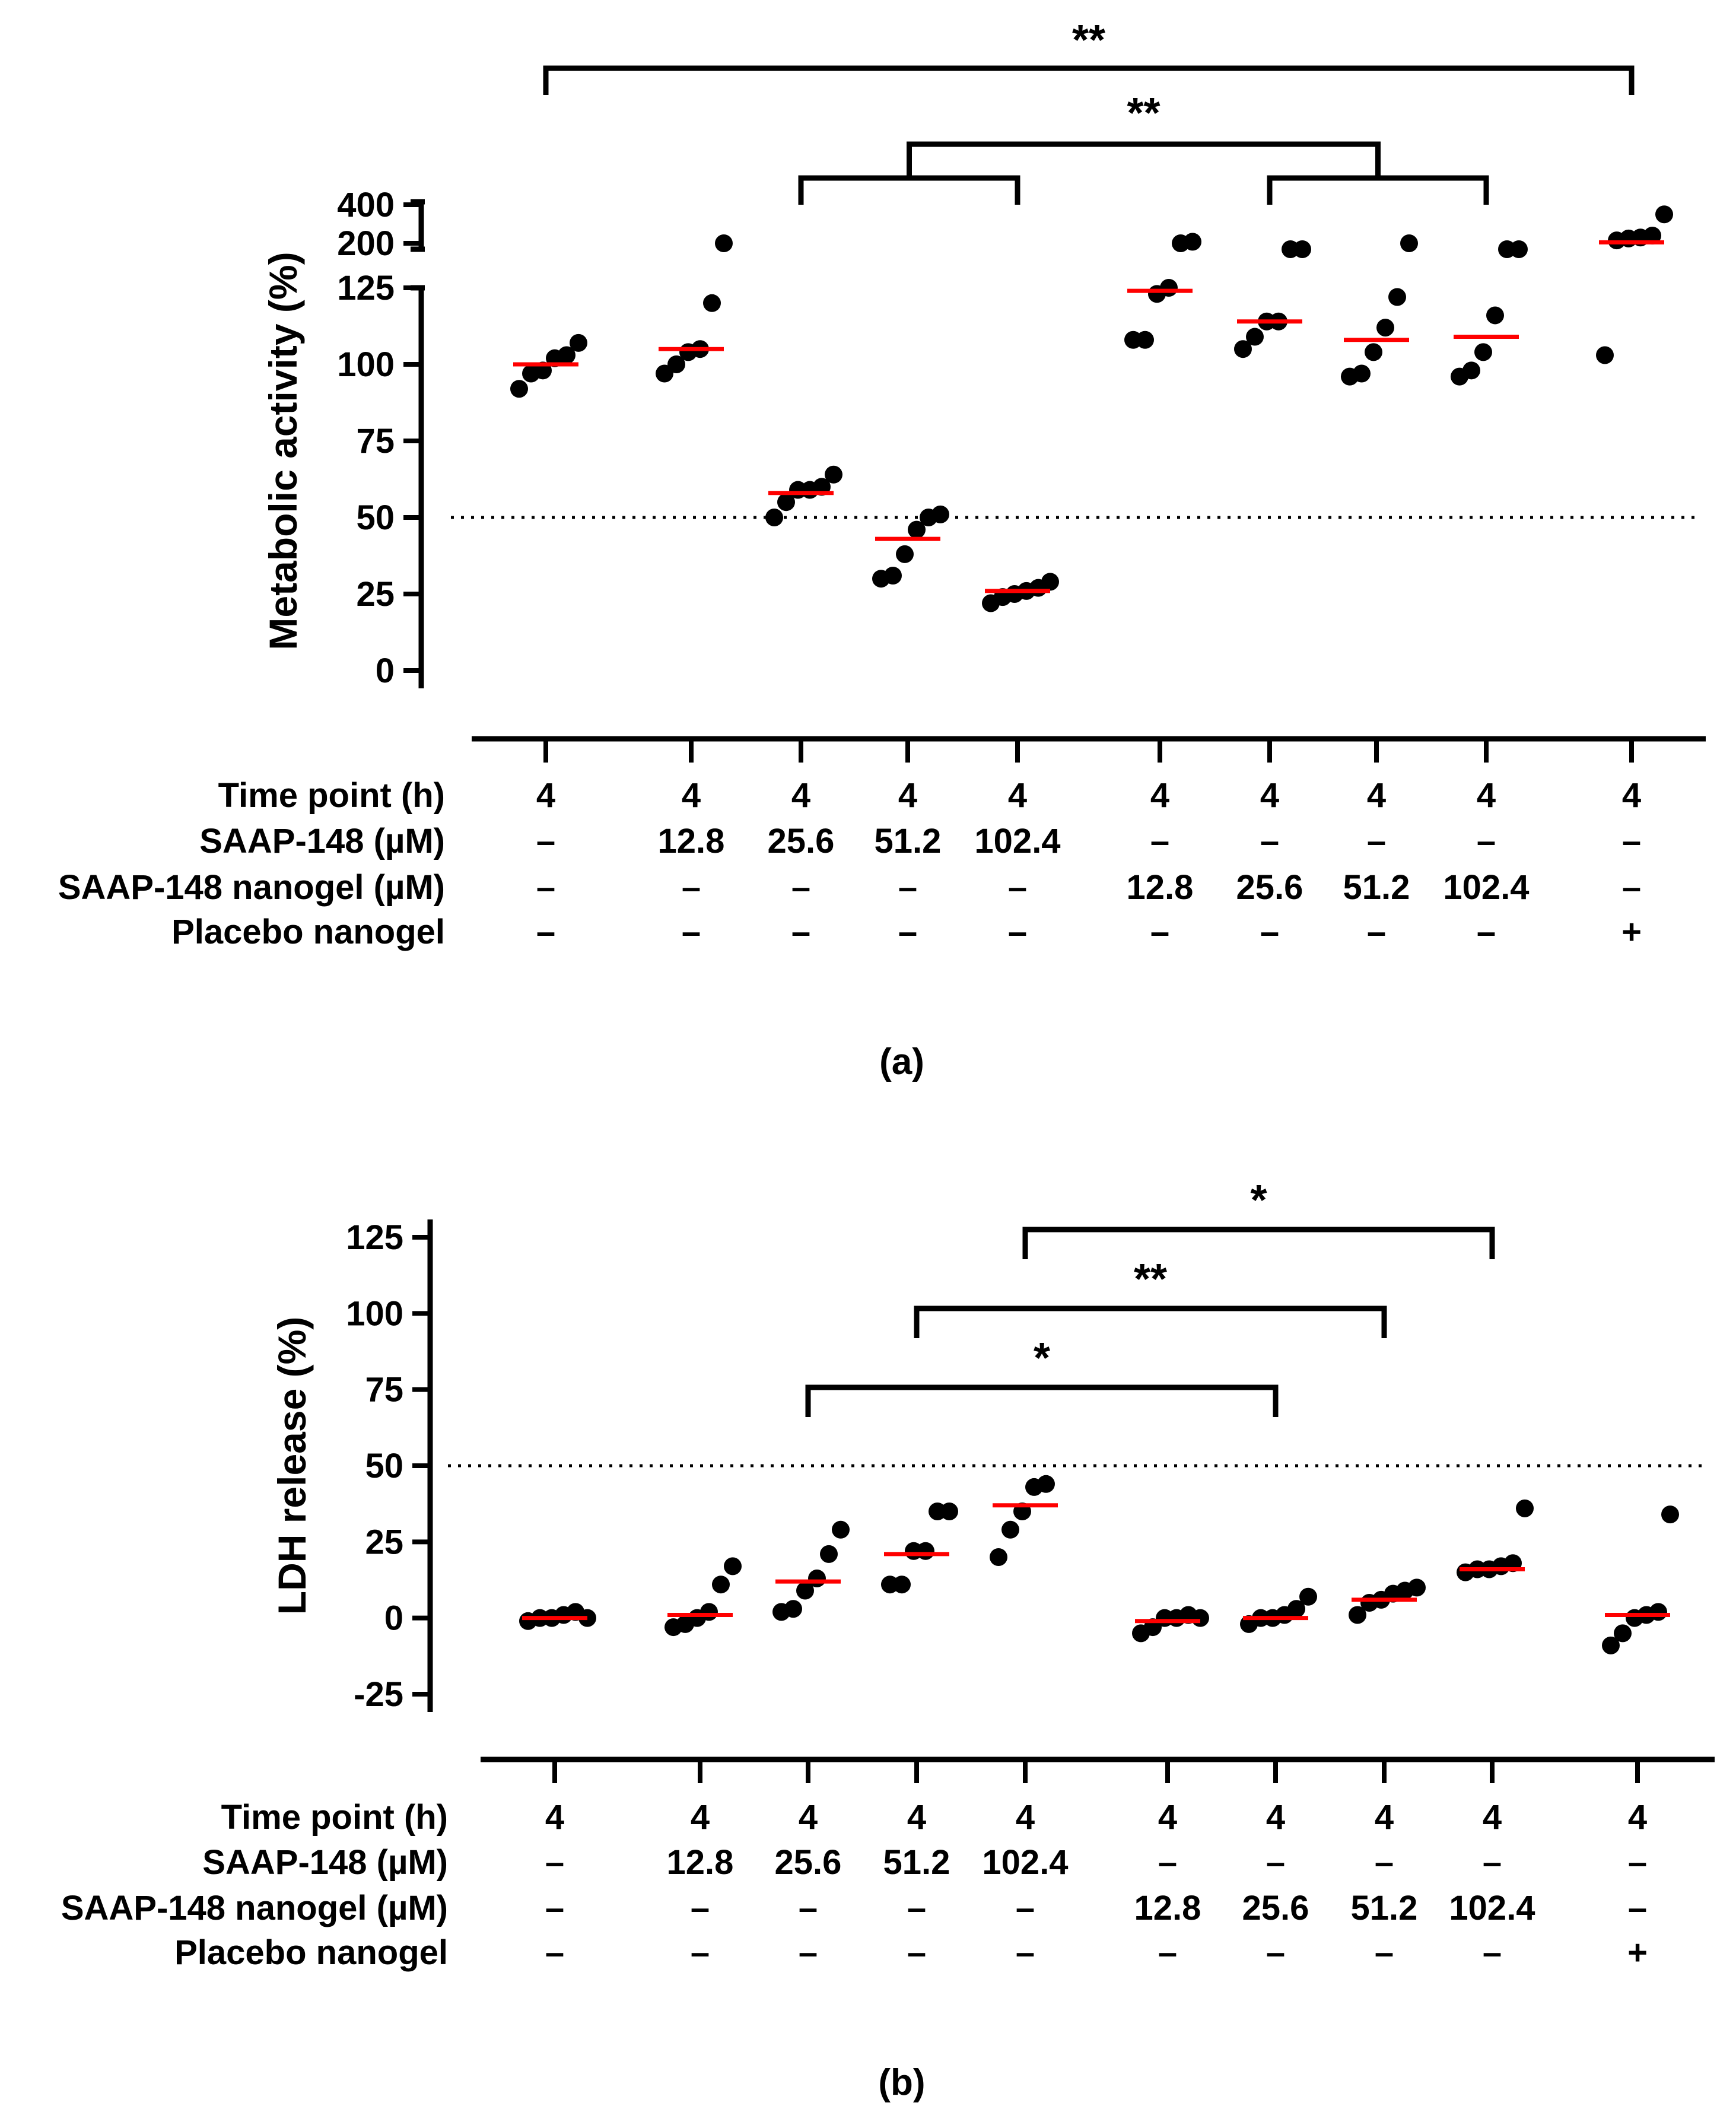 Image resolution: width=1736 pixels, height=2125 pixels. What do you see at coordinates (374, 1313) in the screenshot?
I see `y-tick-label: 100` at bounding box center [374, 1313].